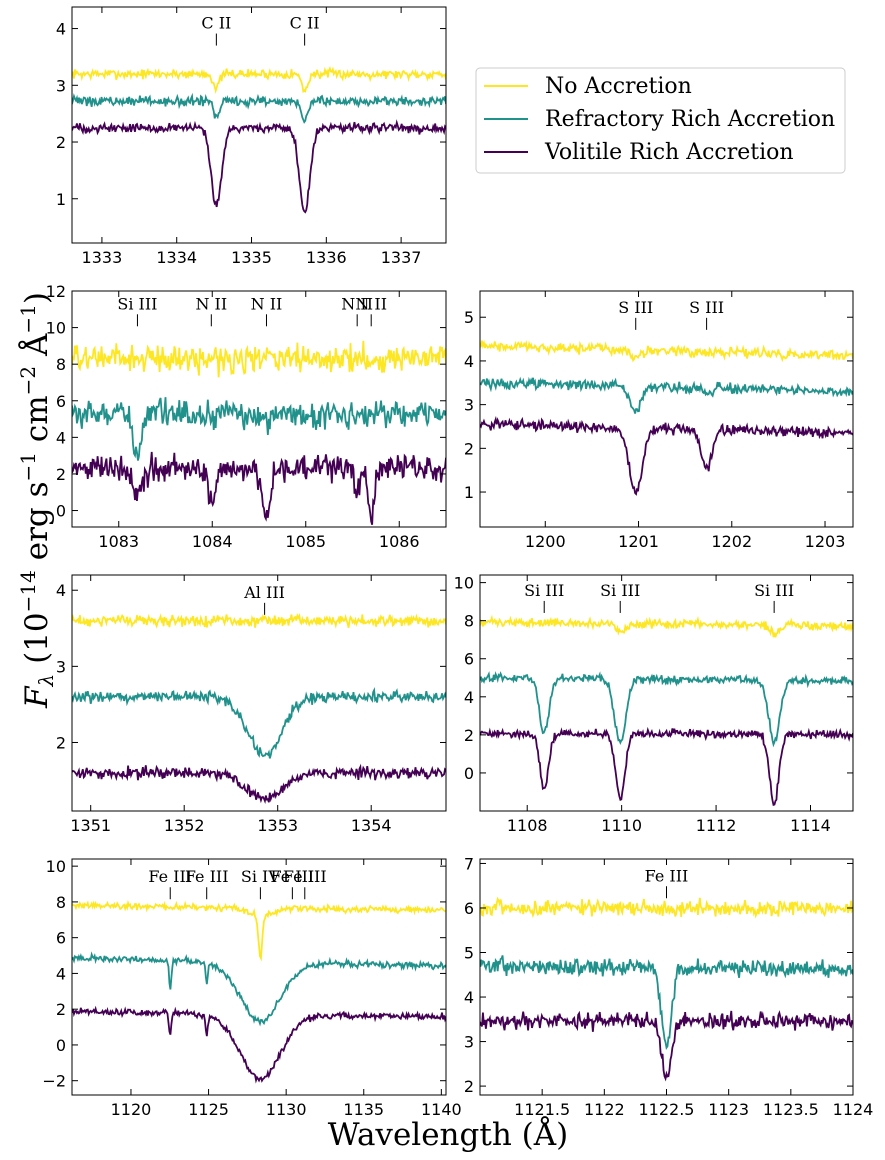 This screenshot has height=1160, width=885. What do you see at coordinates (305, 23) in the screenshot?
I see `ion-label: C II` at bounding box center [305, 23].